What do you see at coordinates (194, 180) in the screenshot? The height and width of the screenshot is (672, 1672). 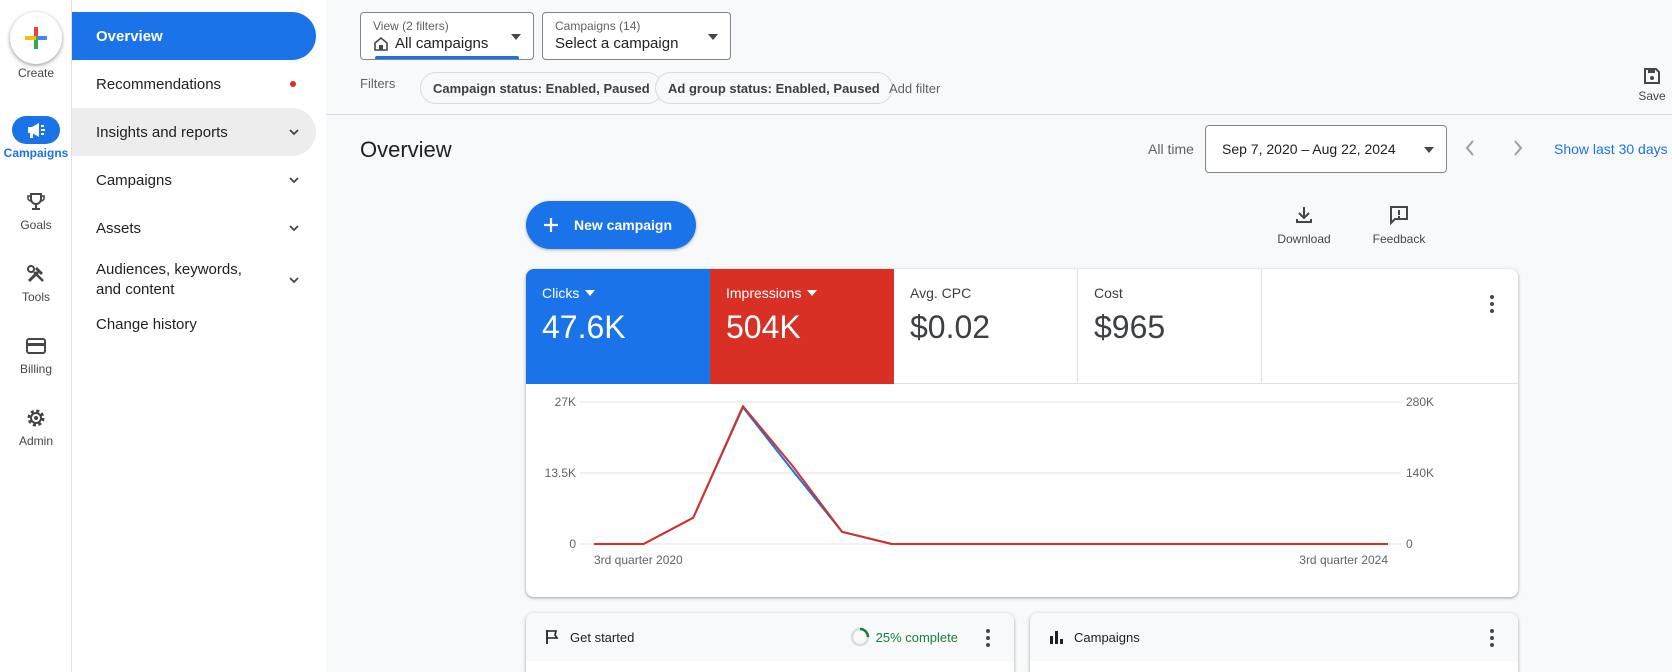 I see `sidebar-item-campaigns: Campaigns` at bounding box center [194, 180].